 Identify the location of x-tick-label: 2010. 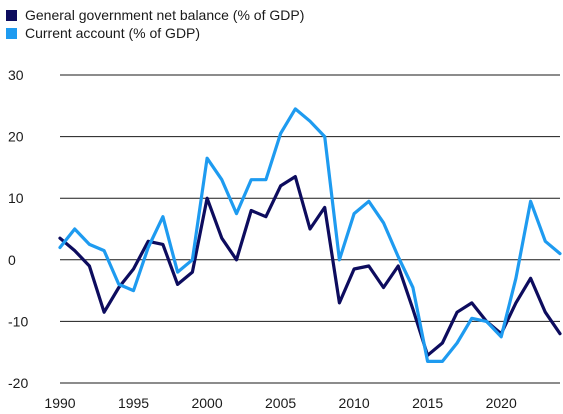
(354, 403).